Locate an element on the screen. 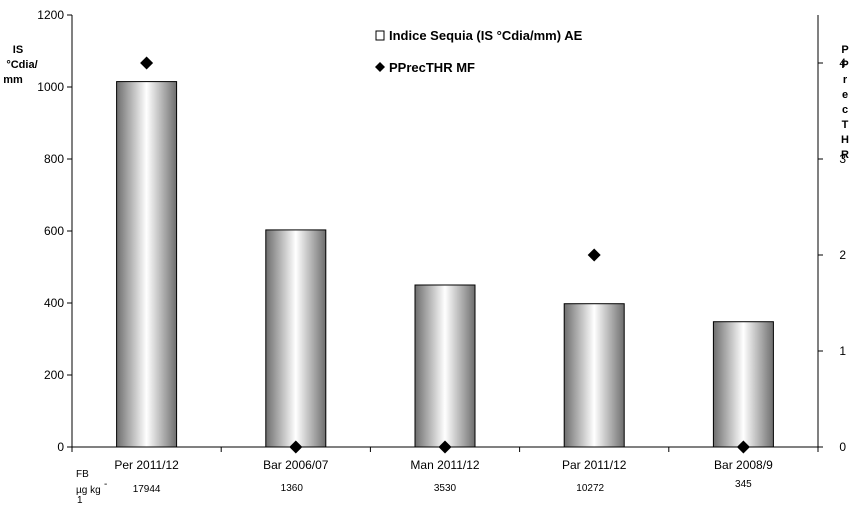 The width and height of the screenshot is (862, 506). fb-value: 3530 is located at coordinates (445, 488).